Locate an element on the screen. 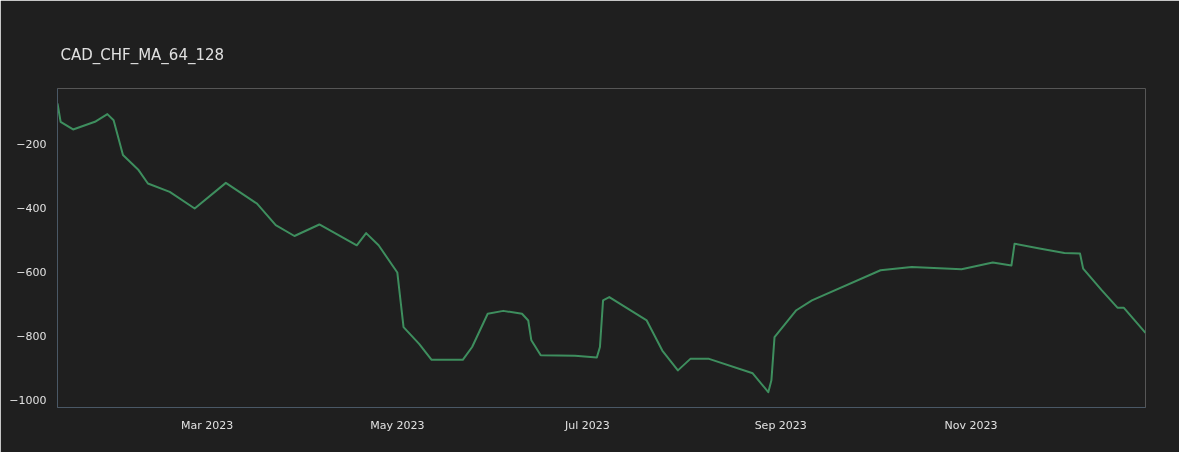  y-tick-label: −400 is located at coordinates (31, 209).